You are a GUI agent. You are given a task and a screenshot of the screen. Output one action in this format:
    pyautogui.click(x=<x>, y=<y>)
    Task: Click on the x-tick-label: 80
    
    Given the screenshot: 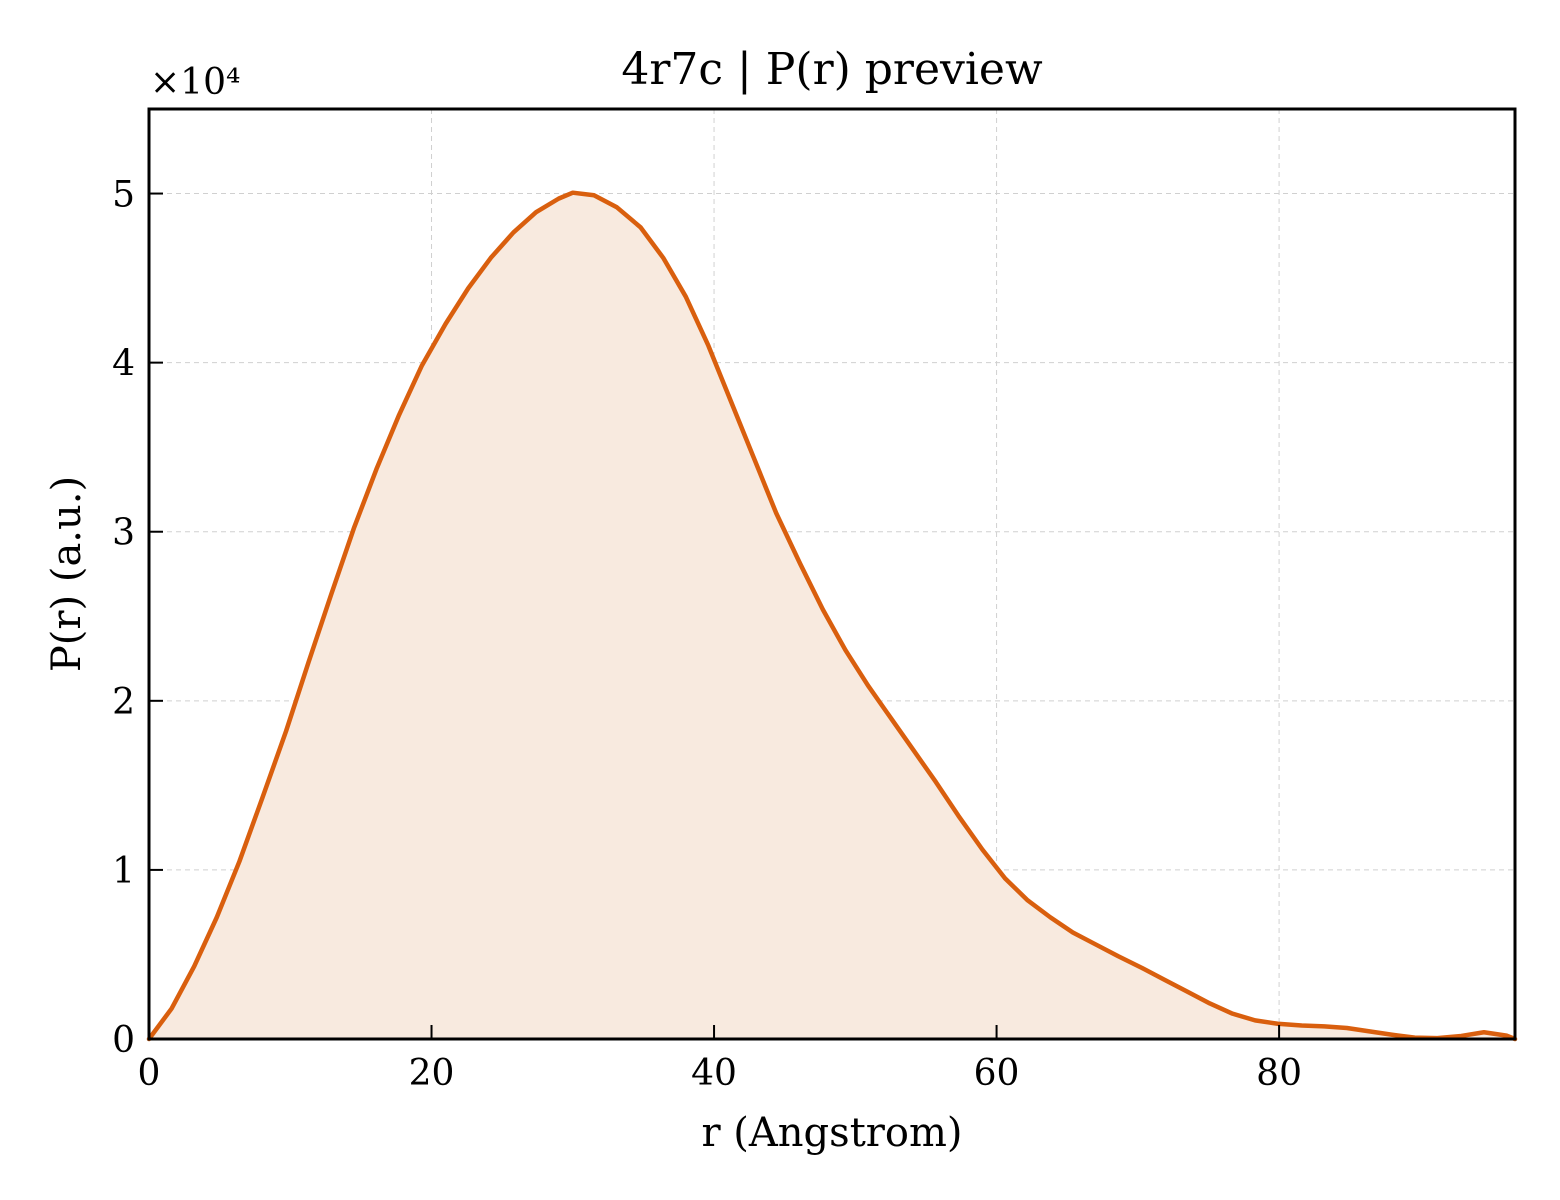 What is the action you would take?
    pyautogui.click(x=1279, y=1073)
    